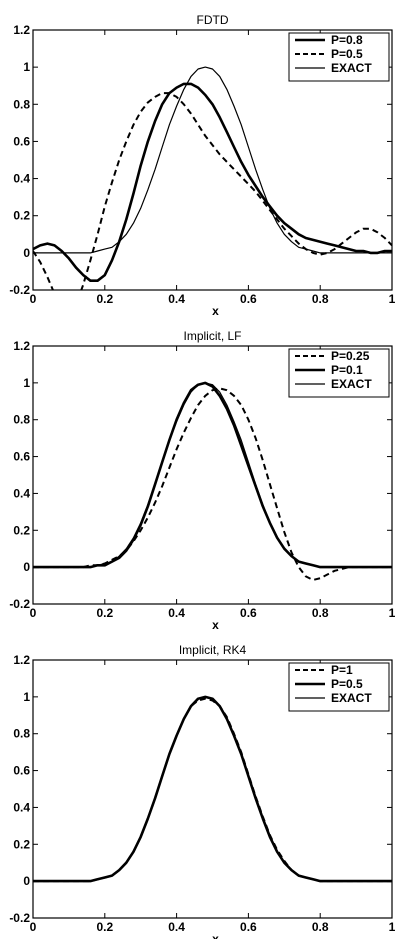  Describe the element at coordinates (347, 370) in the screenshot. I see `legend-label: P=0.1` at that location.